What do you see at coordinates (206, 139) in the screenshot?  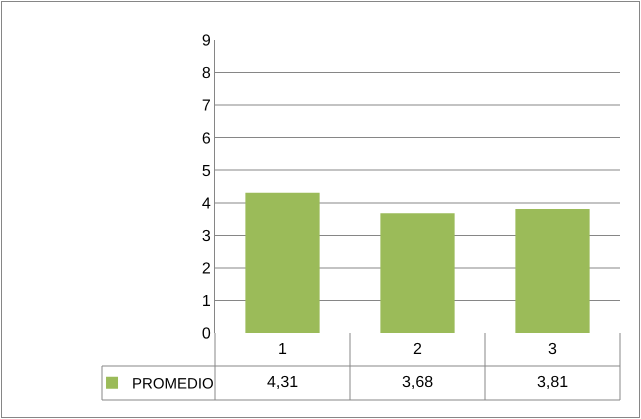 I see `y-tick-label: 6` at bounding box center [206, 139].